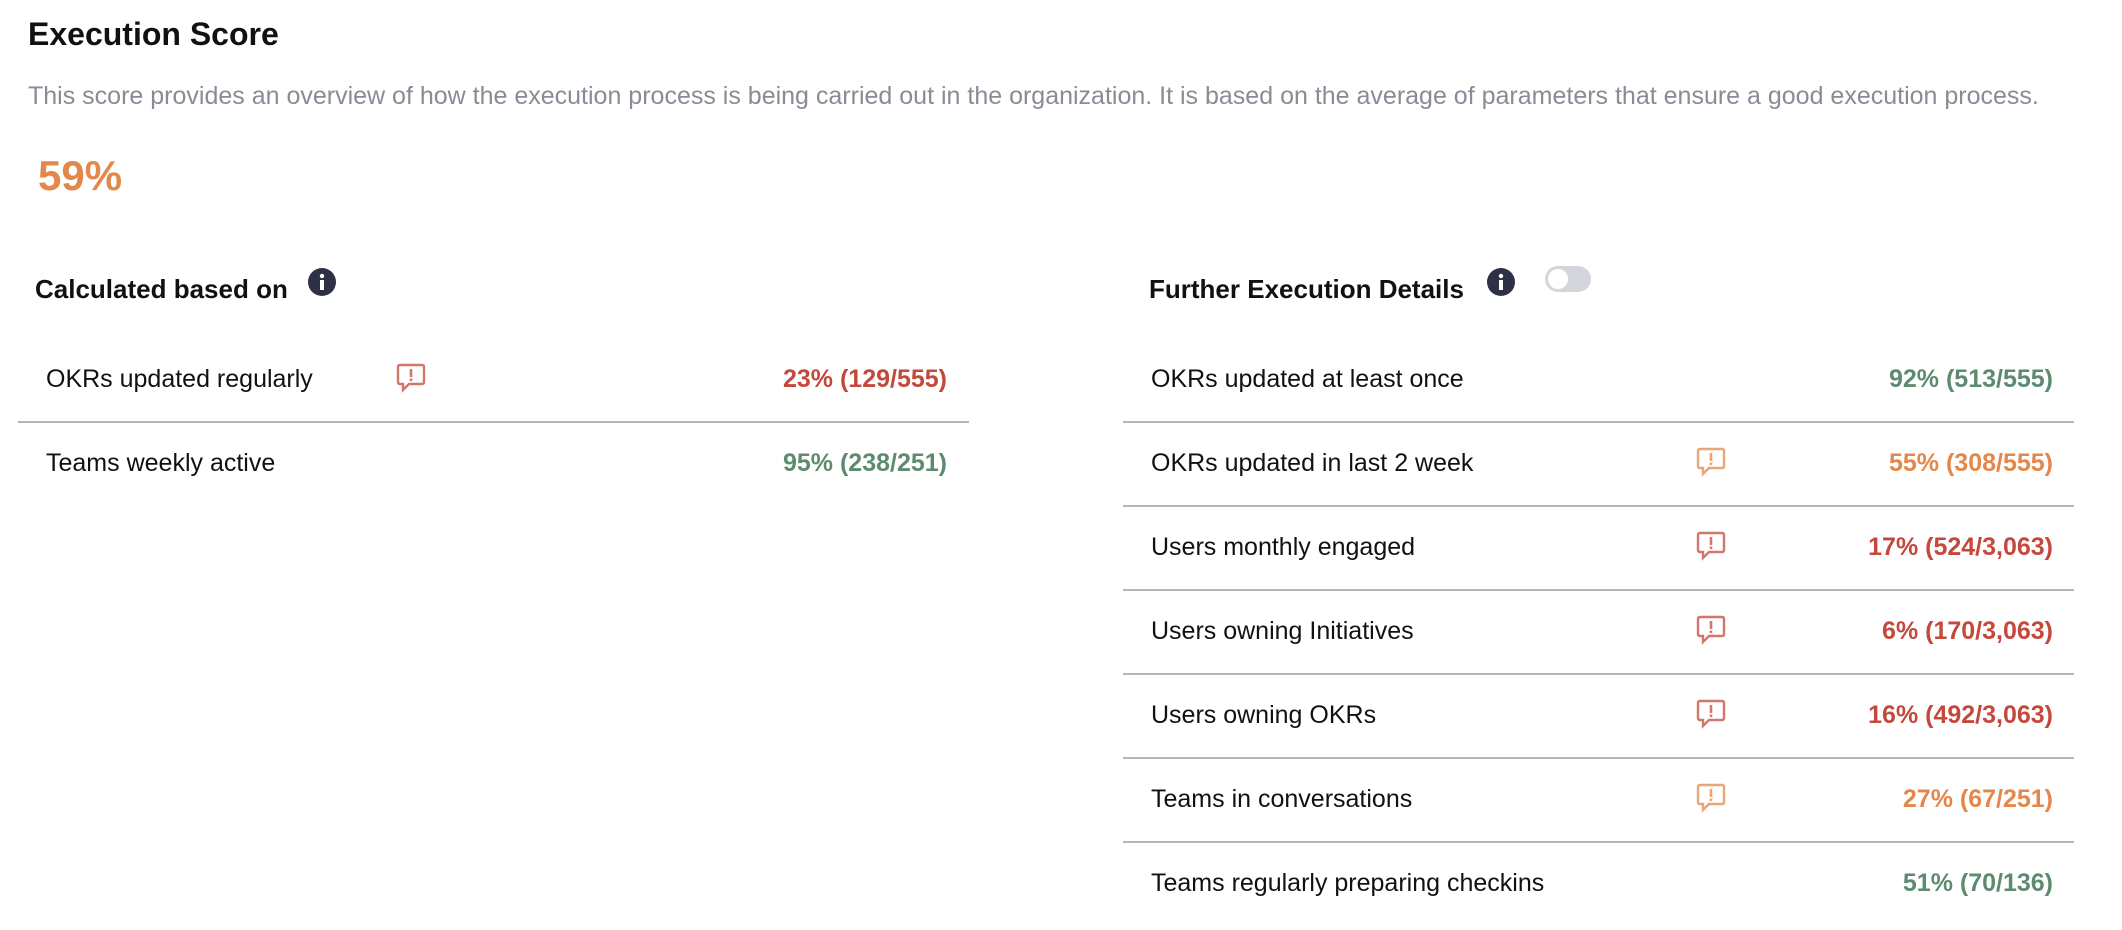  What do you see at coordinates (1312, 463) in the screenshot?
I see `row-label: OKRs updated in last 2 week` at bounding box center [1312, 463].